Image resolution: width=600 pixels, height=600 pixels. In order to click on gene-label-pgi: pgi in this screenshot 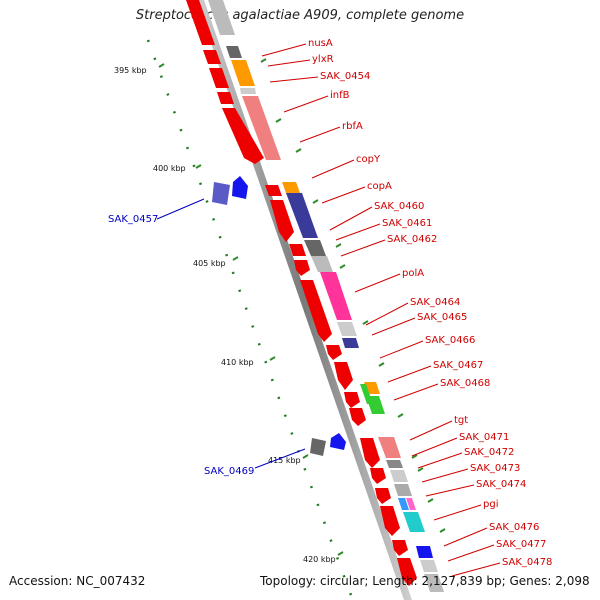, I will do `click(490, 504)`.